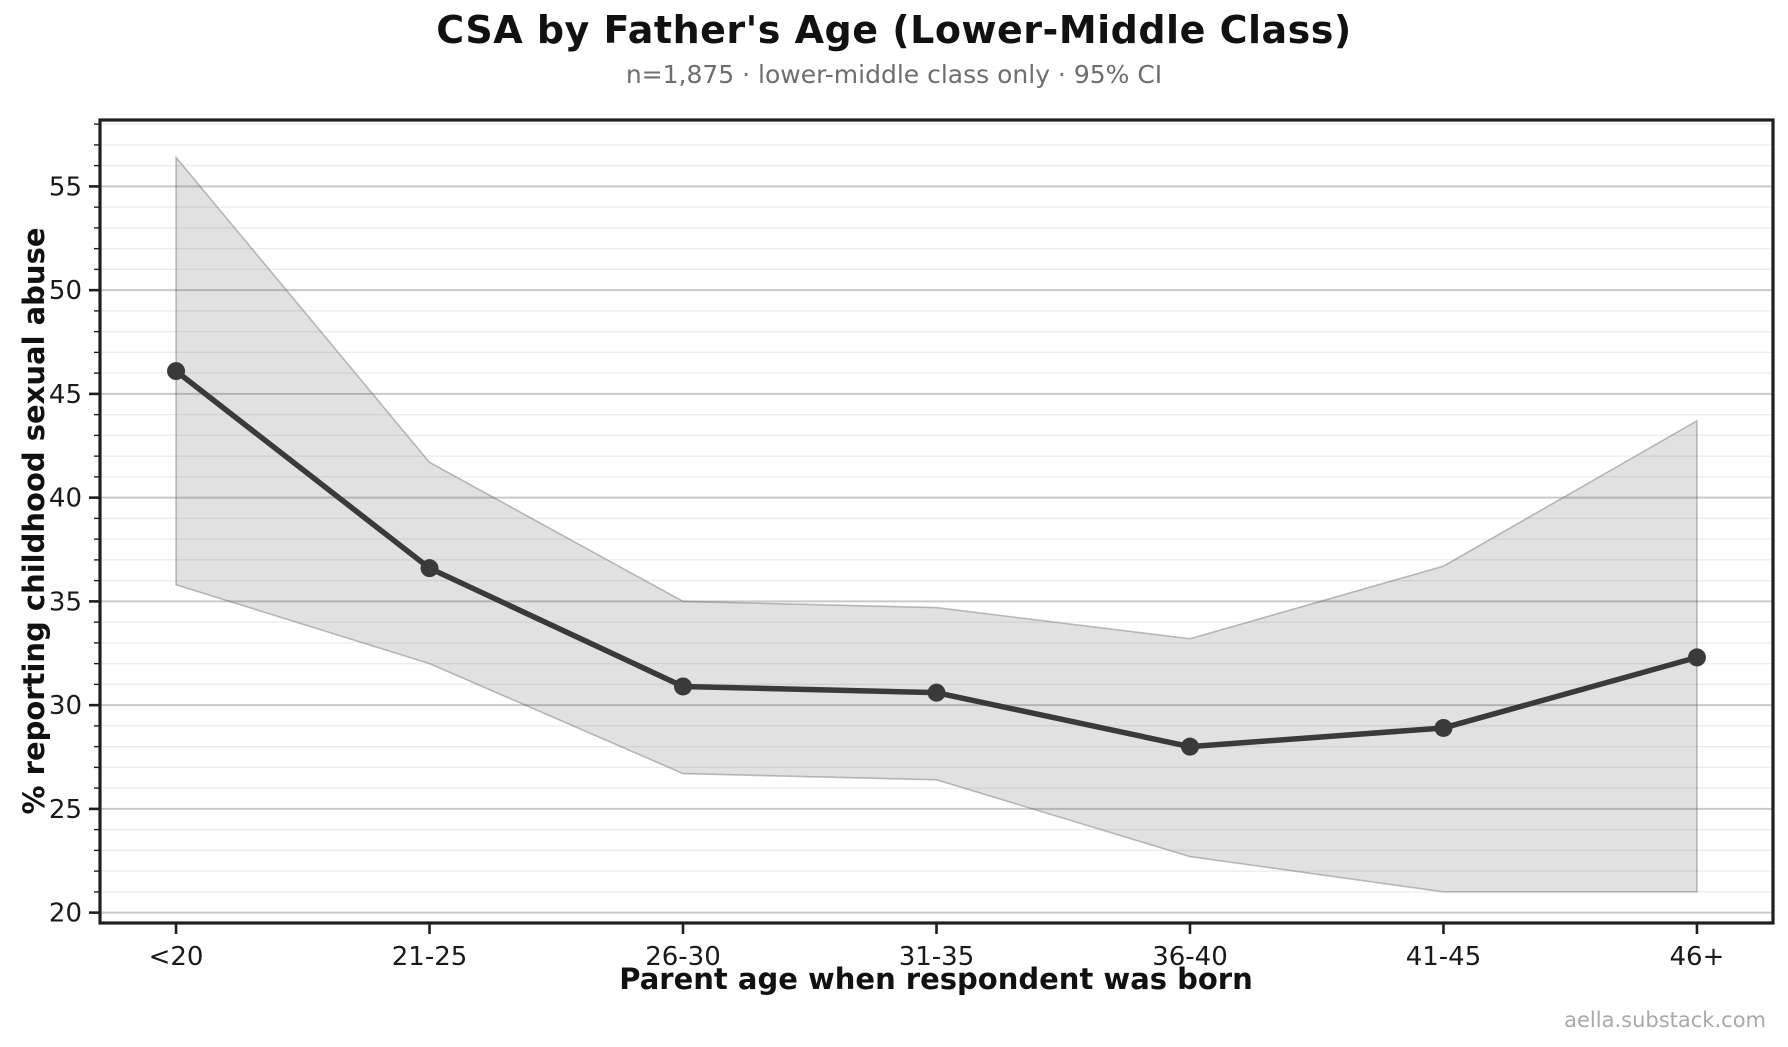 This screenshot has height=1047, width=1788. What do you see at coordinates (936, 979) in the screenshot?
I see `x-axis-label: Parent age when respondent was born` at bounding box center [936, 979].